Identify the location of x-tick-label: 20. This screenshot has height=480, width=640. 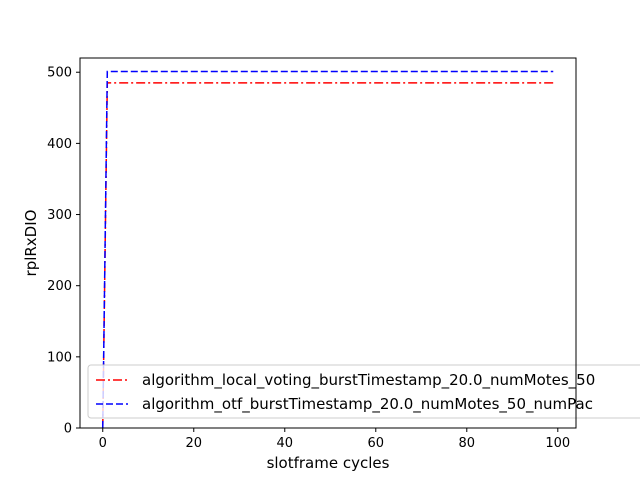
(193, 443).